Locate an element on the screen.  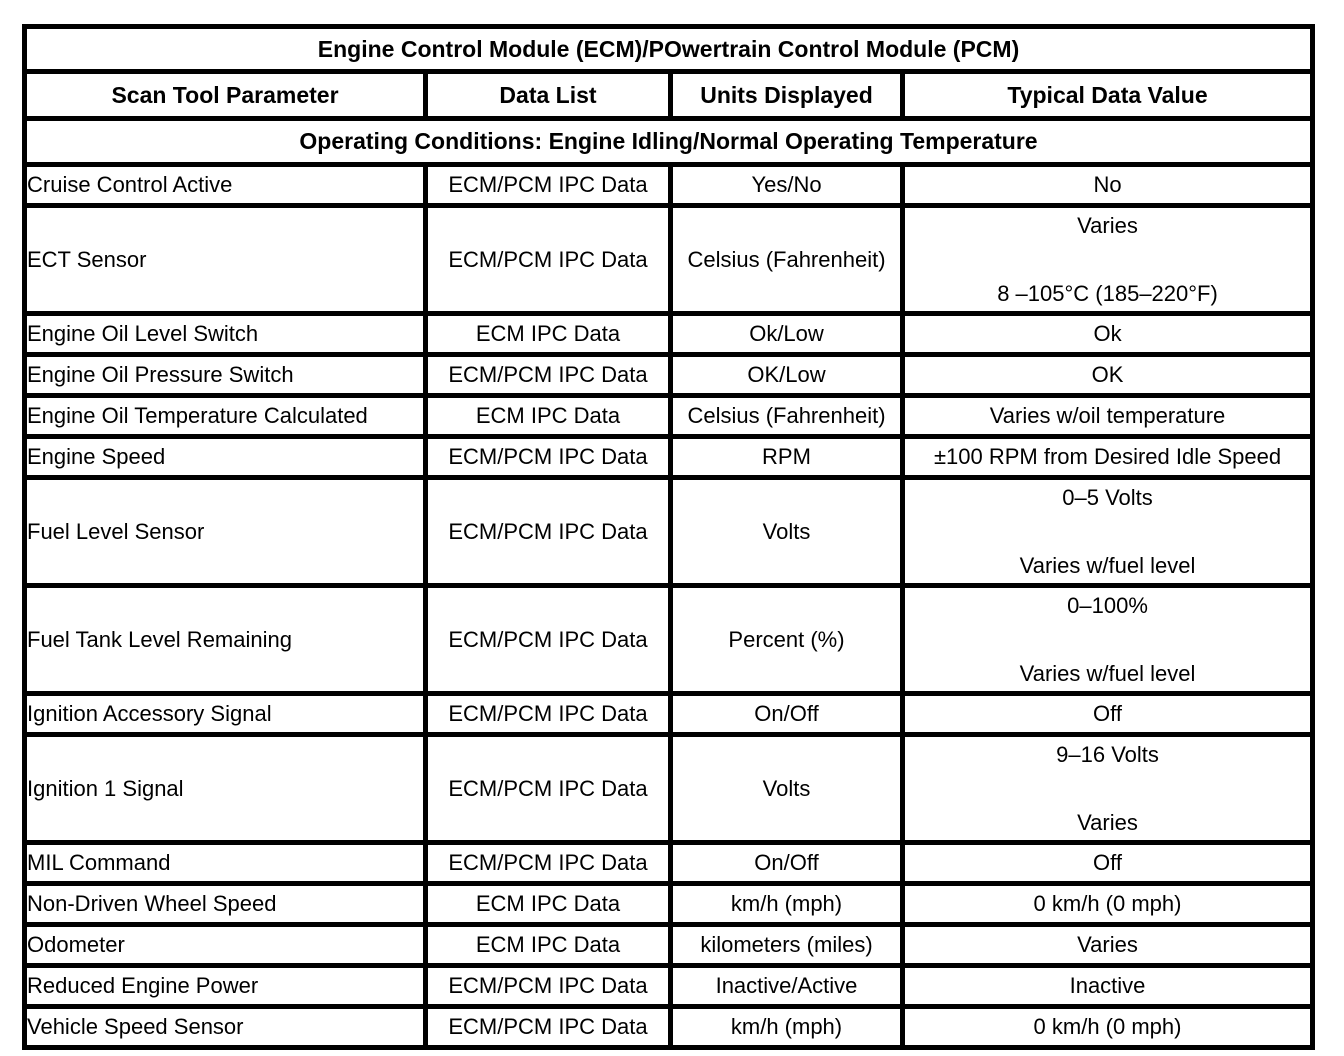
column-header-units-displayed: Units Displayed is located at coordinates (786, 95).